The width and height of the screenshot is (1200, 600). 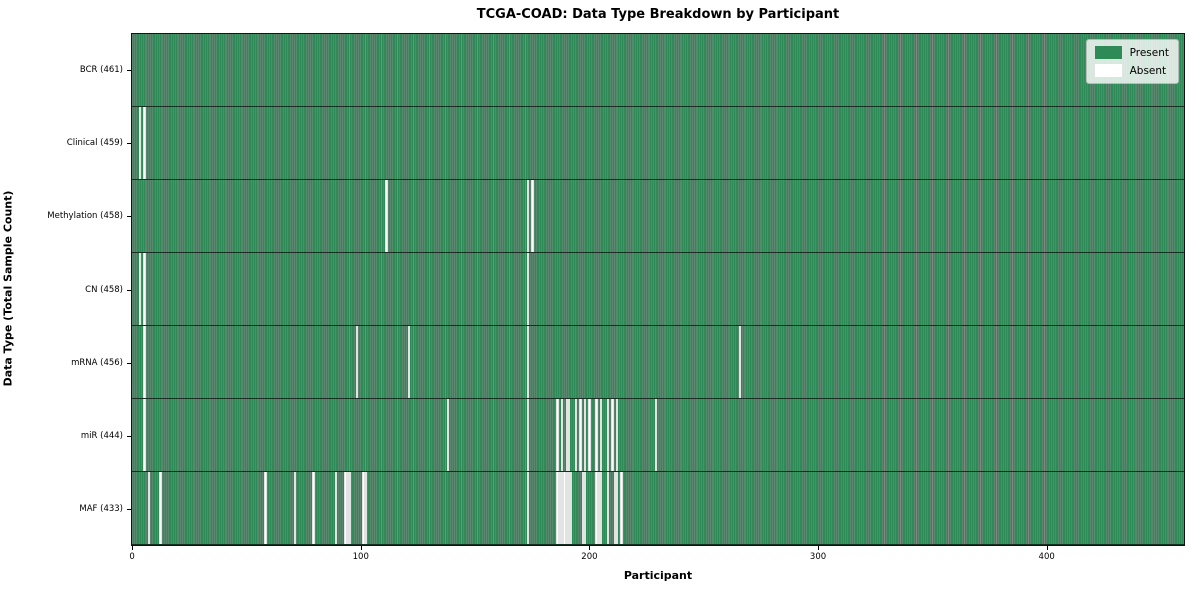 What do you see at coordinates (104, 289) in the screenshot?
I see `y-tick-label-CN: CN (458)` at bounding box center [104, 289].